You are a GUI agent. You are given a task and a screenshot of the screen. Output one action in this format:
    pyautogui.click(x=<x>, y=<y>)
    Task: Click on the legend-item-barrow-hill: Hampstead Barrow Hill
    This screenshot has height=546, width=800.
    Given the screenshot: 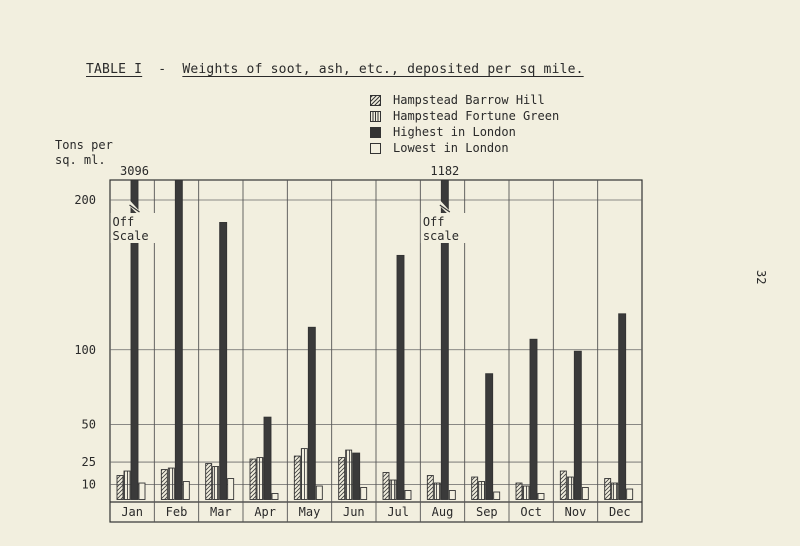 What is the action you would take?
    pyautogui.click(x=464, y=100)
    